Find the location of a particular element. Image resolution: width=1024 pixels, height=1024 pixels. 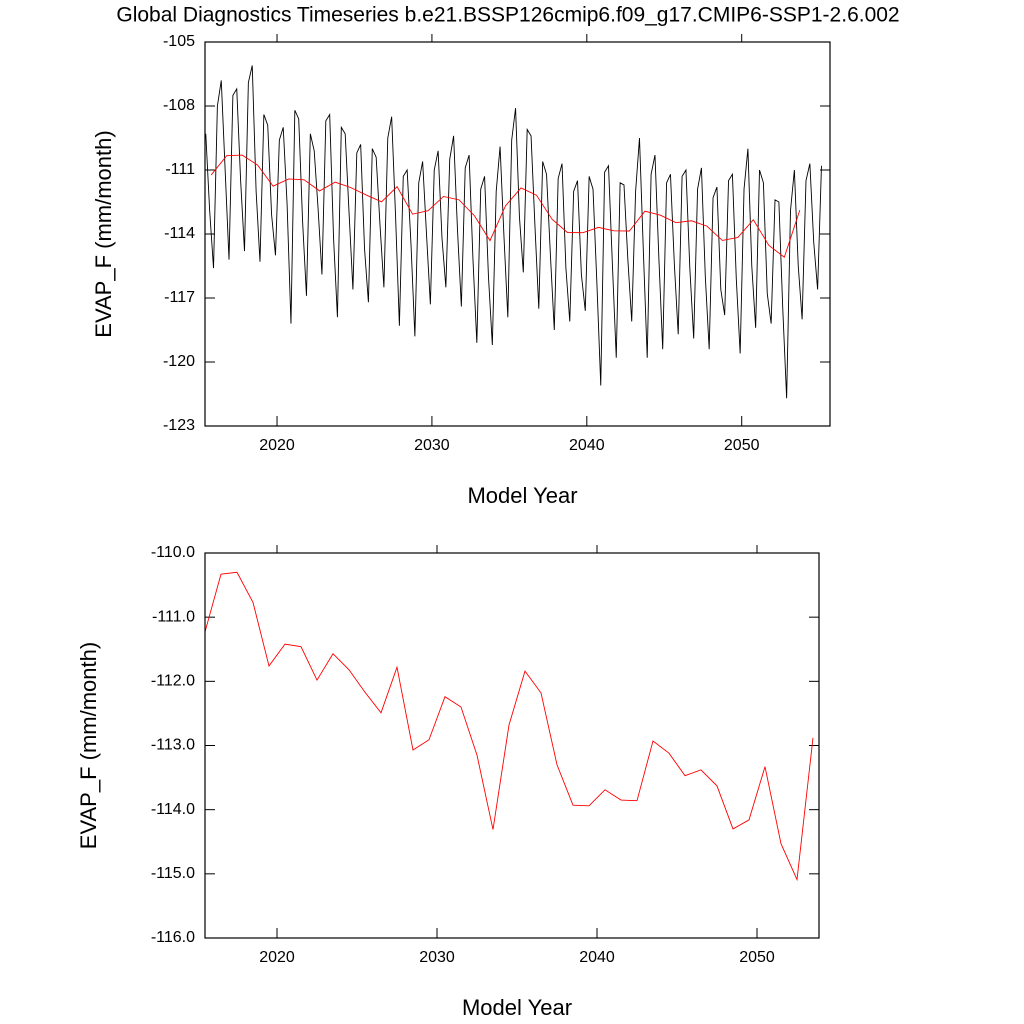

y-tick-label: -114 is located at coordinates (179, 233).